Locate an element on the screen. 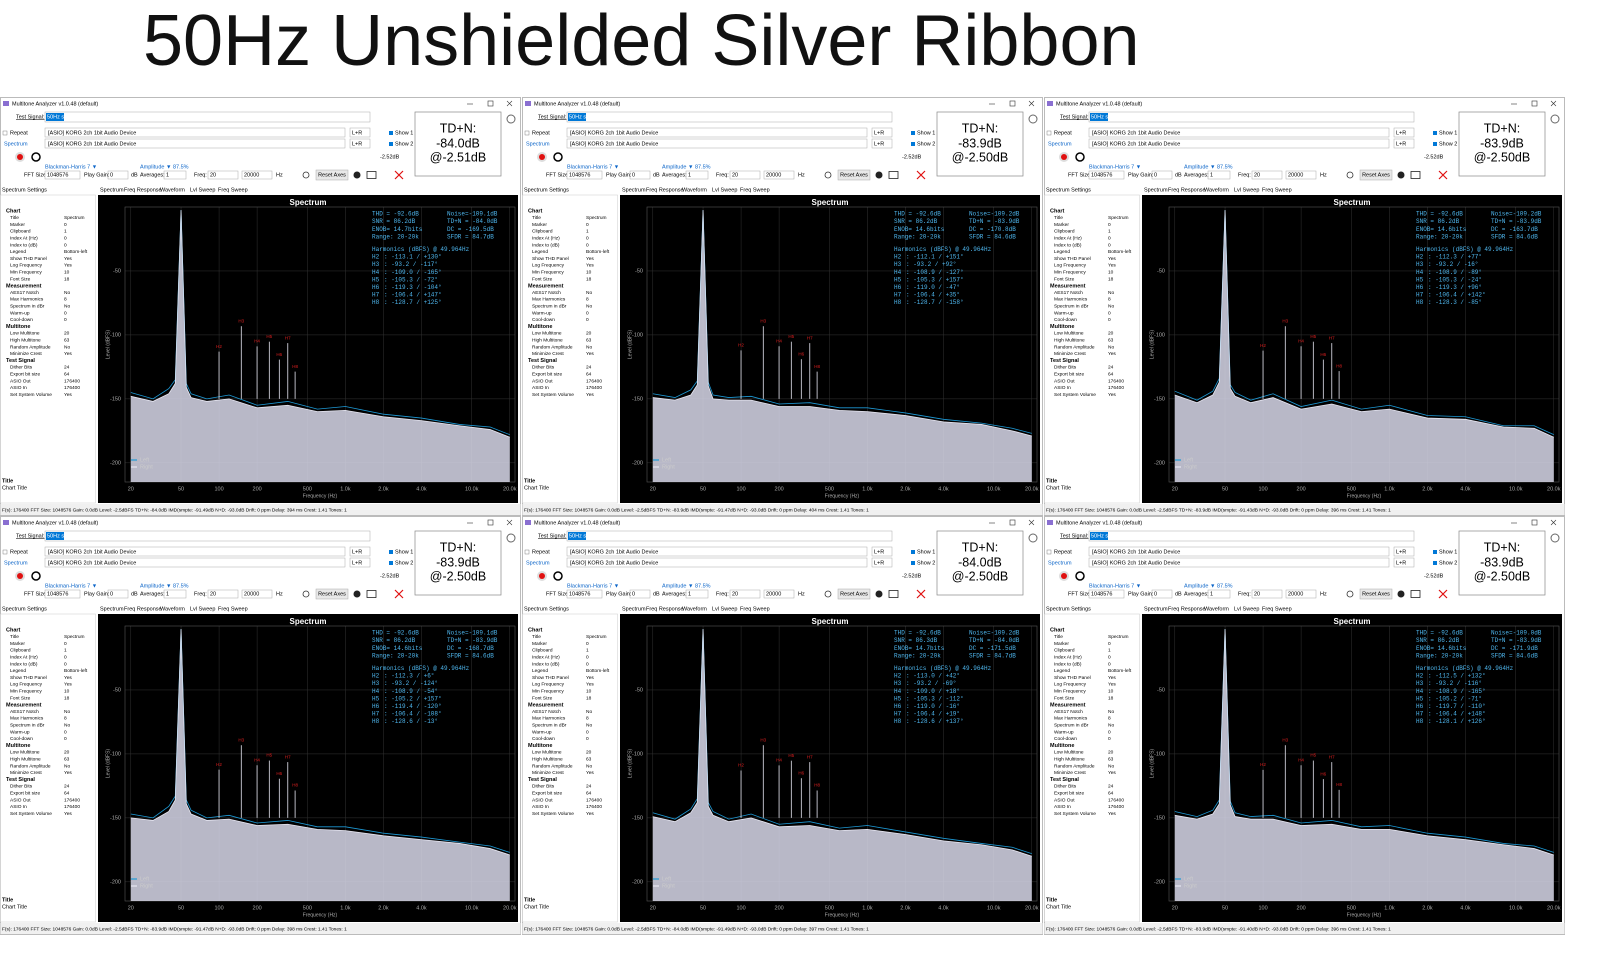 Image resolution: width=1616 pixels, height=962 pixels. tab: Waveform is located at coordinates (172, 609).